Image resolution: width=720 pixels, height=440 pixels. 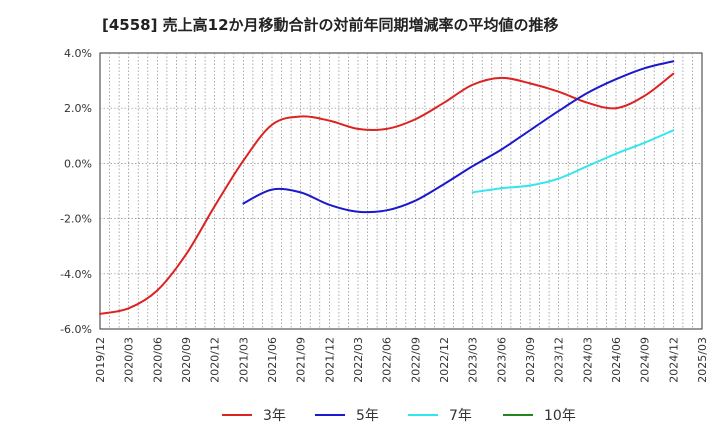 I want to click on x-tick-label: 2022/09, so click(x=415, y=360).